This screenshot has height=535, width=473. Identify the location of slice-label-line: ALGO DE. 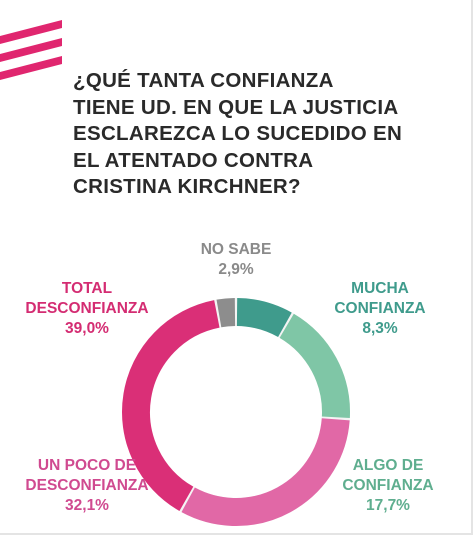
(388, 465).